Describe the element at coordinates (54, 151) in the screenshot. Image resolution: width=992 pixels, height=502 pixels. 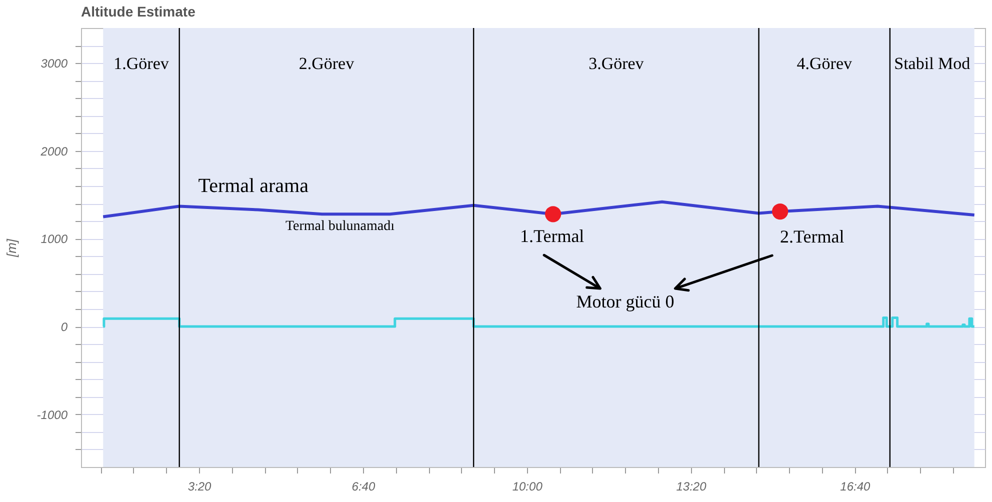
I see `y-tick-label: 2000` at that location.